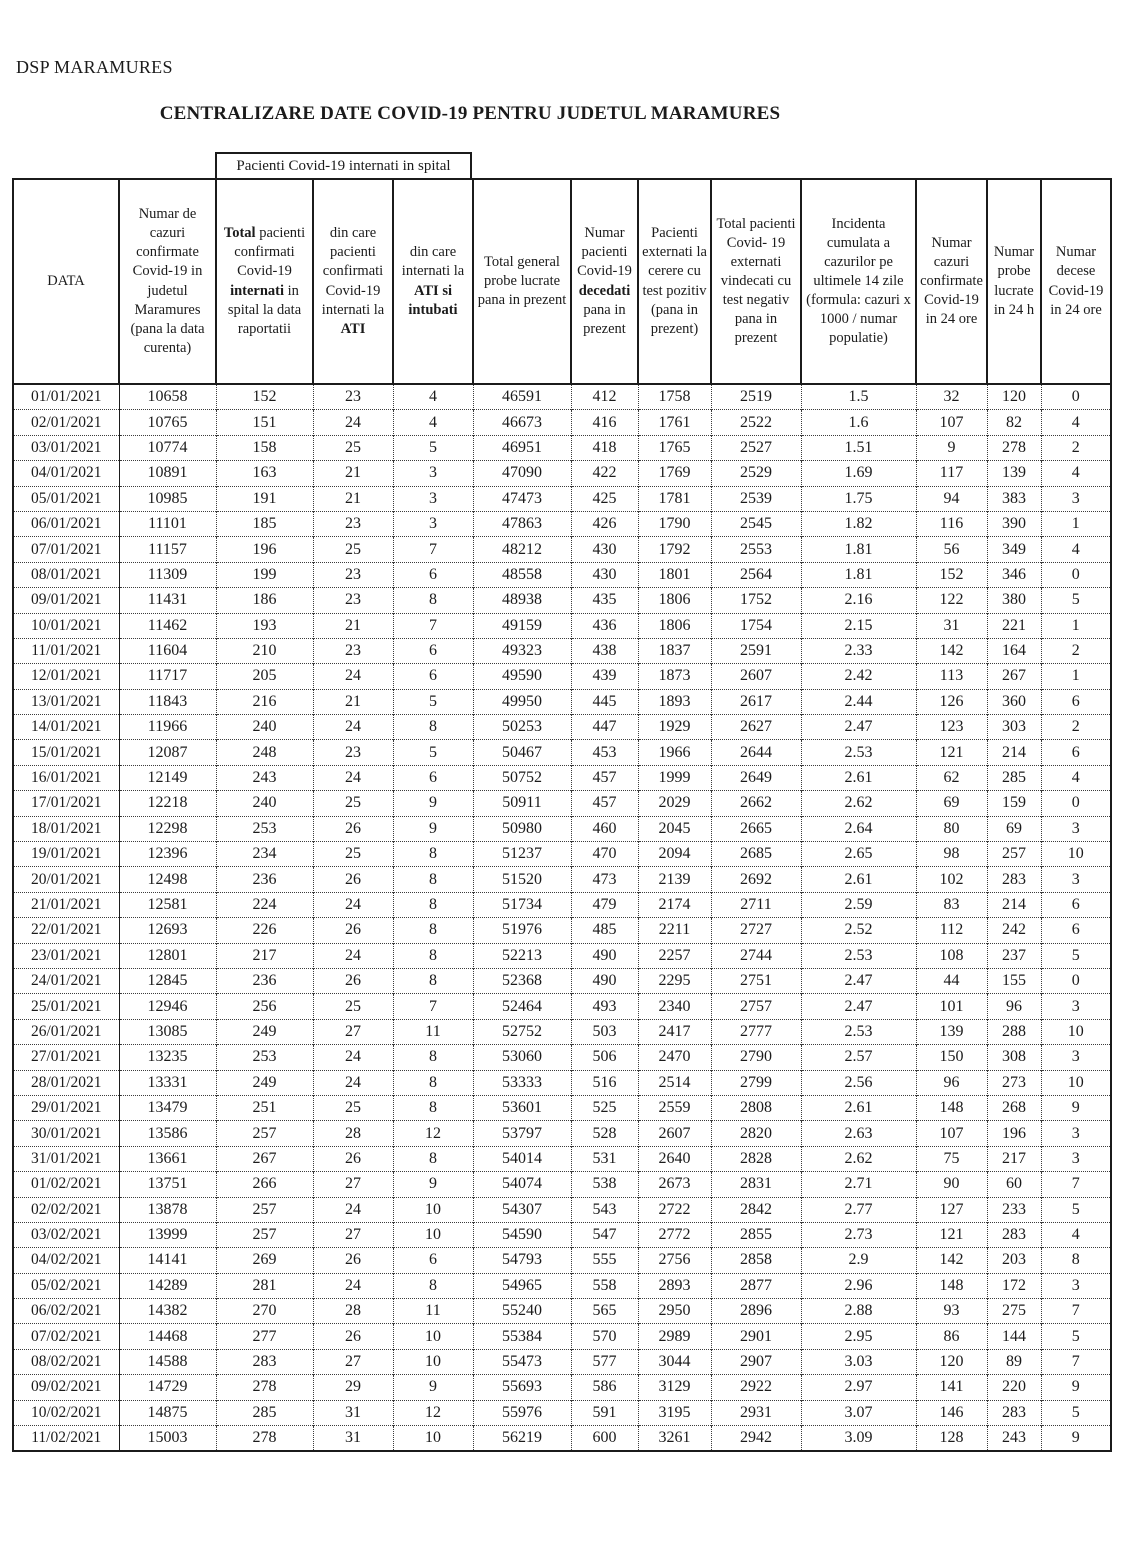  Describe the element at coordinates (167, 1082) in the screenshot. I see `cell-cazuri-confirmate-total: 13331` at that location.